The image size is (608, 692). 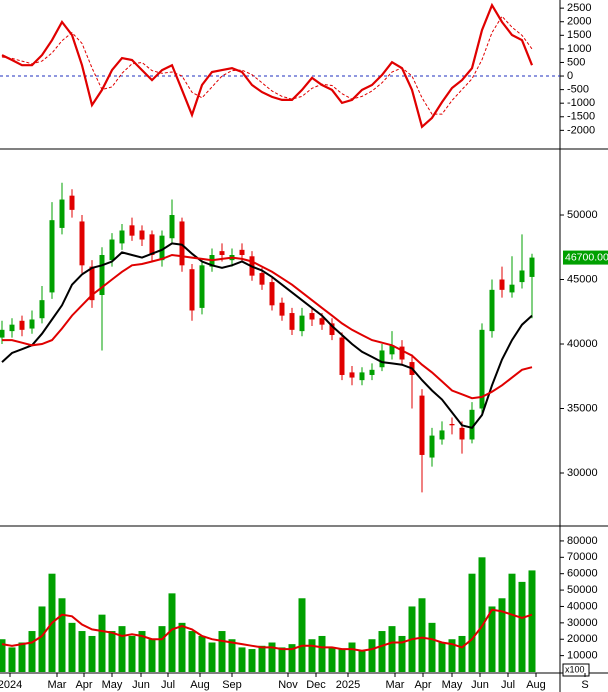 What do you see at coordinates (348, 685) in the screenshot?
I see `x-tick-label: 2025` at bounding box center [348, 685].